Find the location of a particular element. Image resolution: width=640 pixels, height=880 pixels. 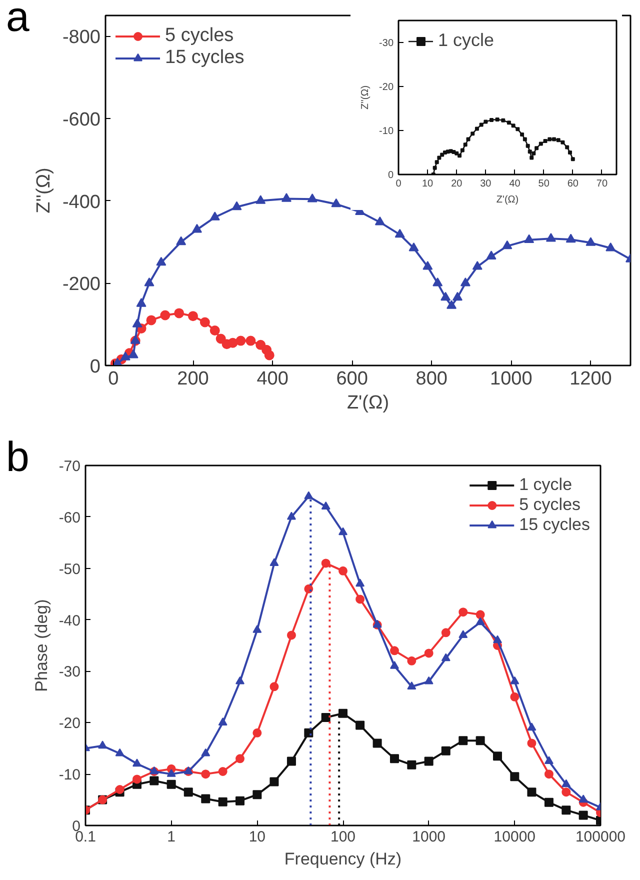

x-tick-label: 200 is located at coordinates (193, 379).